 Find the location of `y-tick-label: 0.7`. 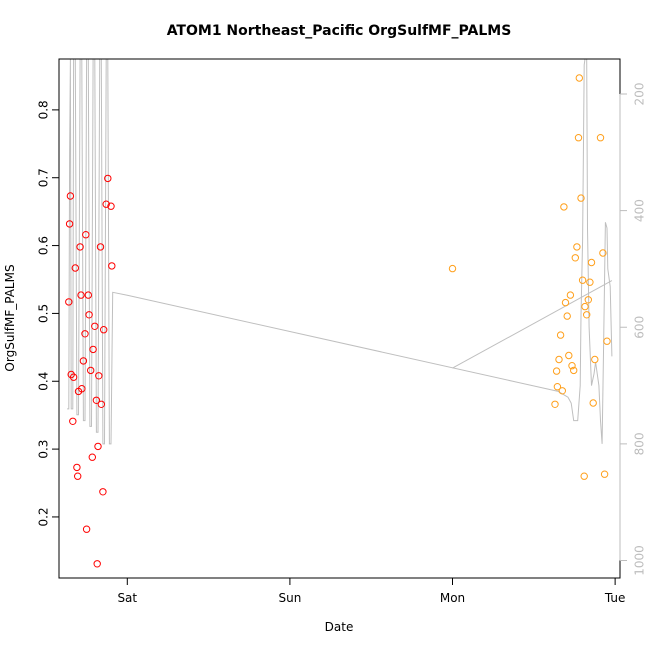

y-tick-label: 0.7 is located at coordinates (44, 177).